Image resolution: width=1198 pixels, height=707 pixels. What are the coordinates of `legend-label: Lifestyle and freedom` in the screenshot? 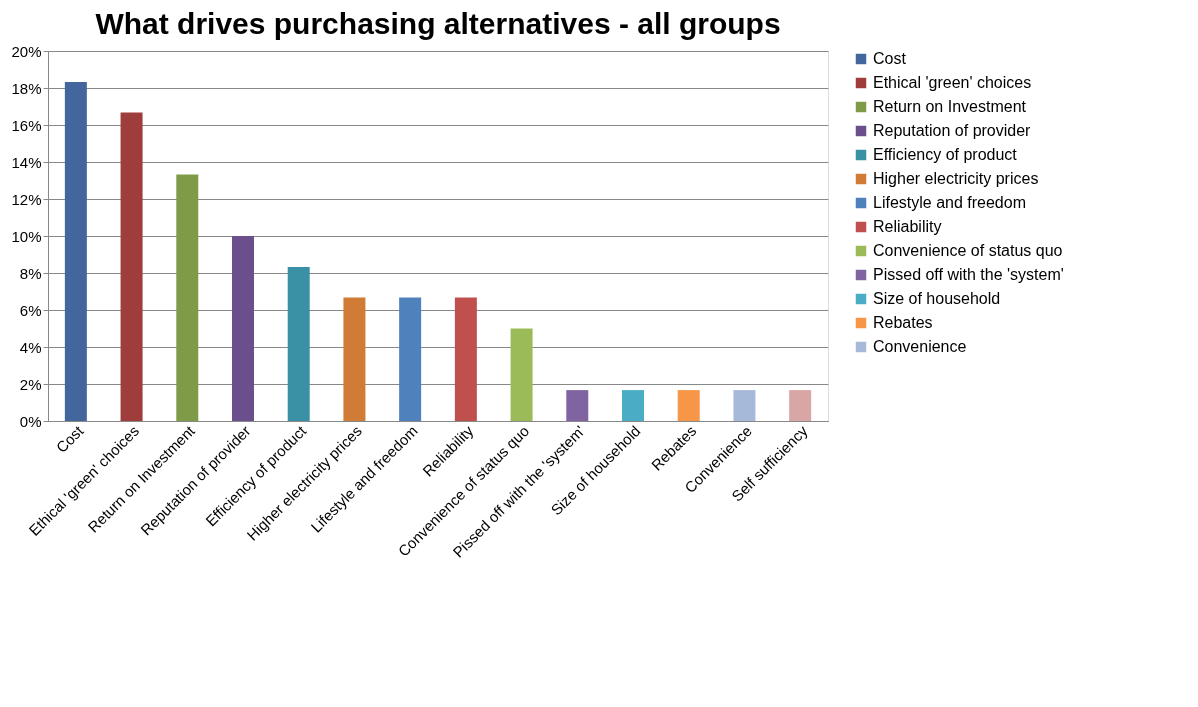 It's located at (949, 202).